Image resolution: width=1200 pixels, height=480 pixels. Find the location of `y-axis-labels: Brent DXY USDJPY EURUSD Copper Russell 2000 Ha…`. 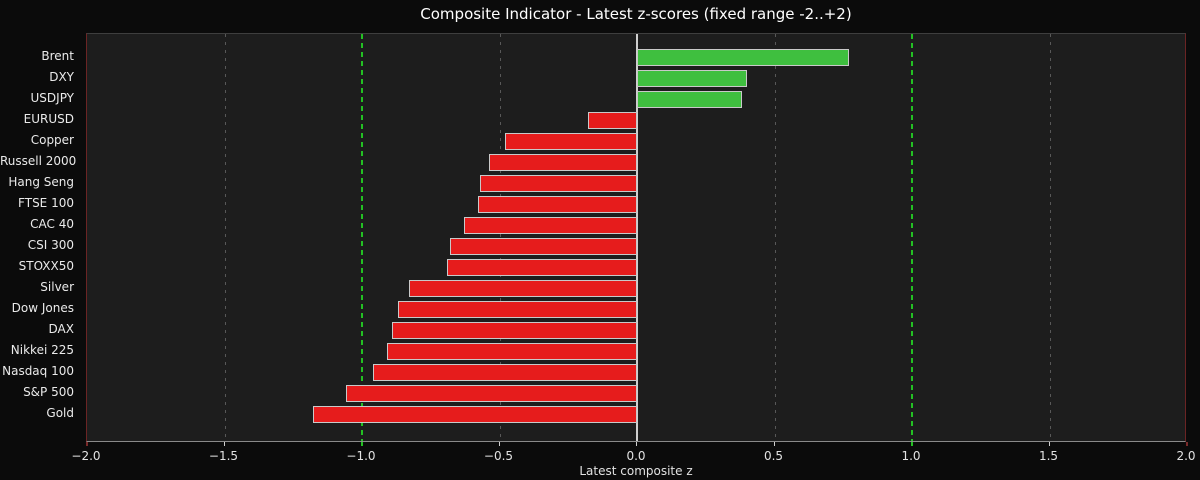

y-axis-labels: Brent DXY USDJPY EURUSD Copper Russell 2000 Ha… is located at coordinates (40, 240).